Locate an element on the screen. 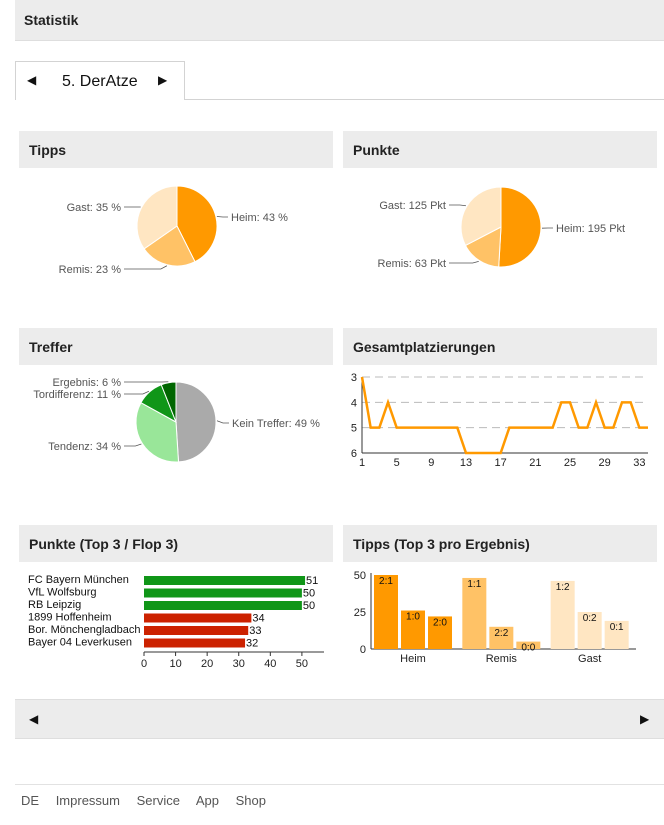 Image resolution: width=664 pixels, height=825 pixels. player-tab: ◀ 5. DerAtze ▶ is located at coordinates (100, 80).